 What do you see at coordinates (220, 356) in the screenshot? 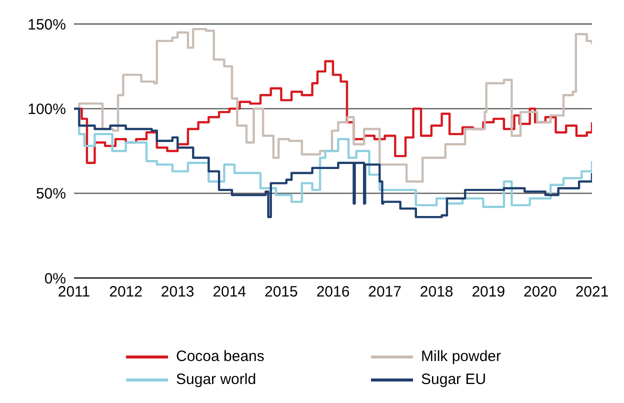
I see `legend-label: Cocoa beans` at bounding box center [220, 356].